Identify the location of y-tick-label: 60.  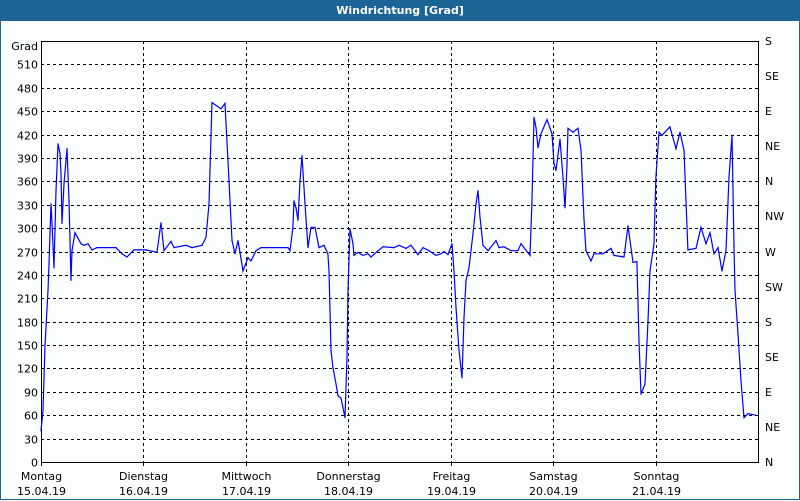
(31, 416).